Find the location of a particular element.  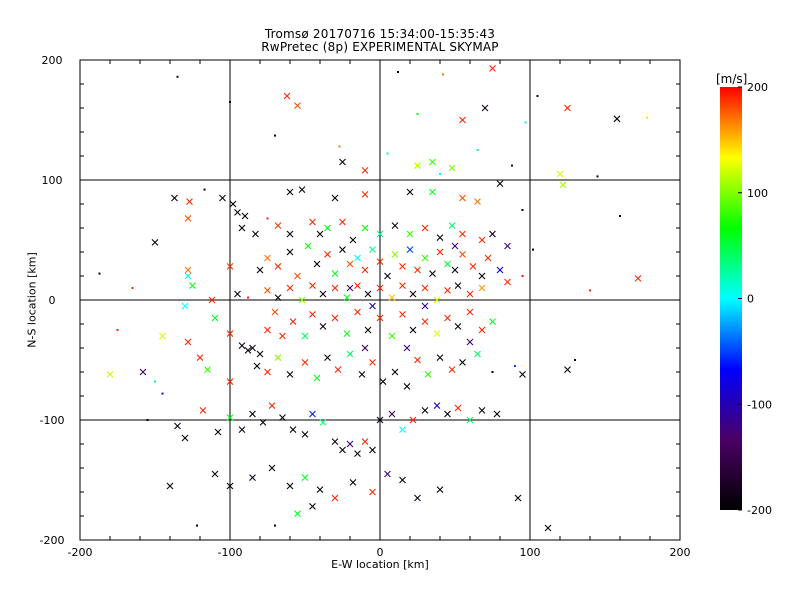

colorbar-tick-label: -200 is located at coordinates (759, 510).